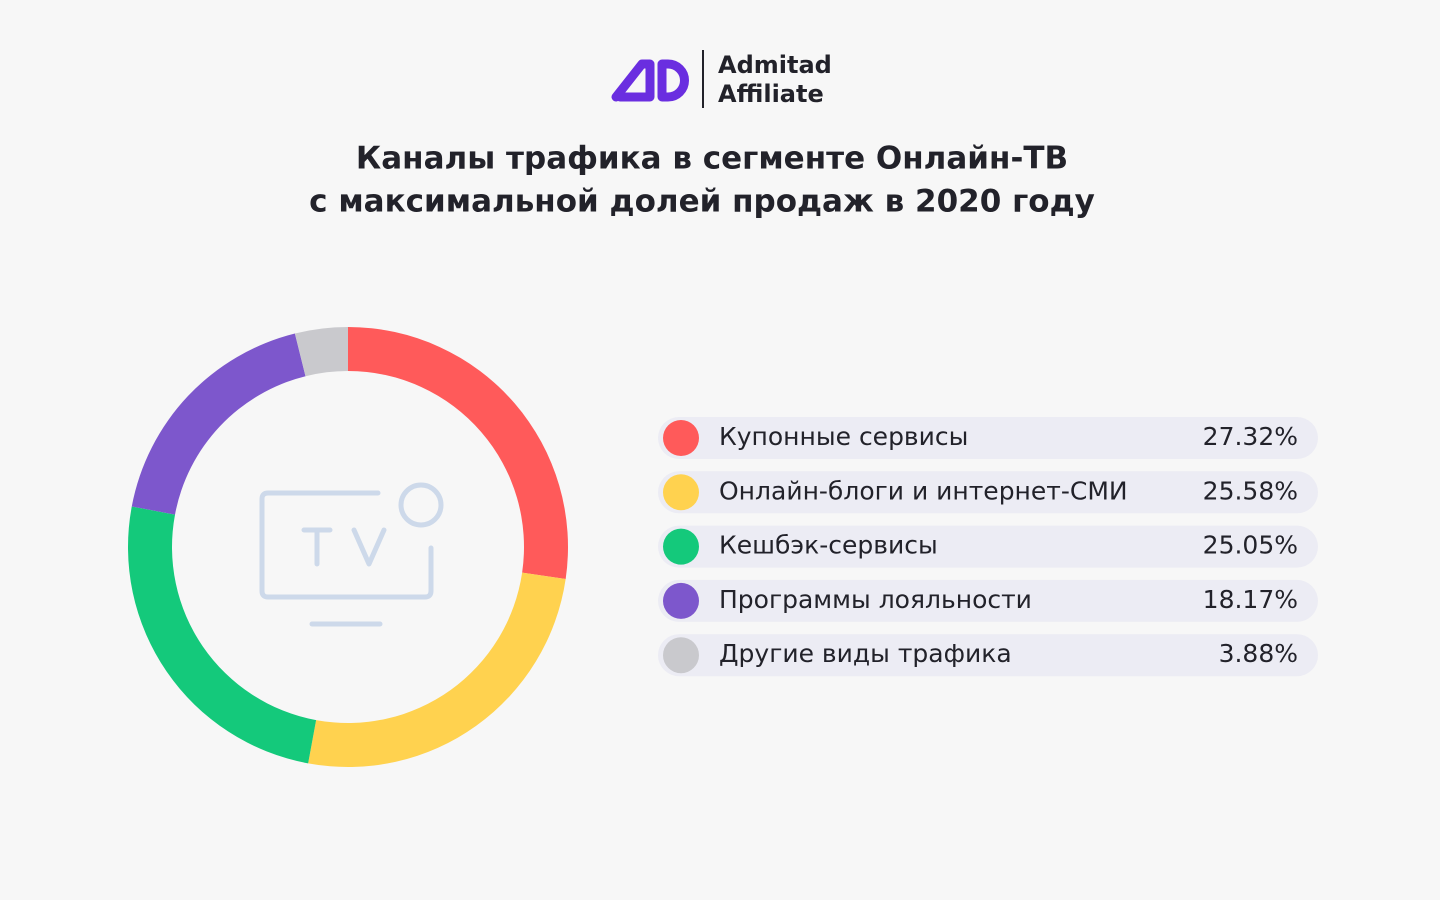 This screenshot has width=1440, height=900. Describe the element at coordinates (775, 65) in the screenshot. I see `logo-text: Admitad` at that location.